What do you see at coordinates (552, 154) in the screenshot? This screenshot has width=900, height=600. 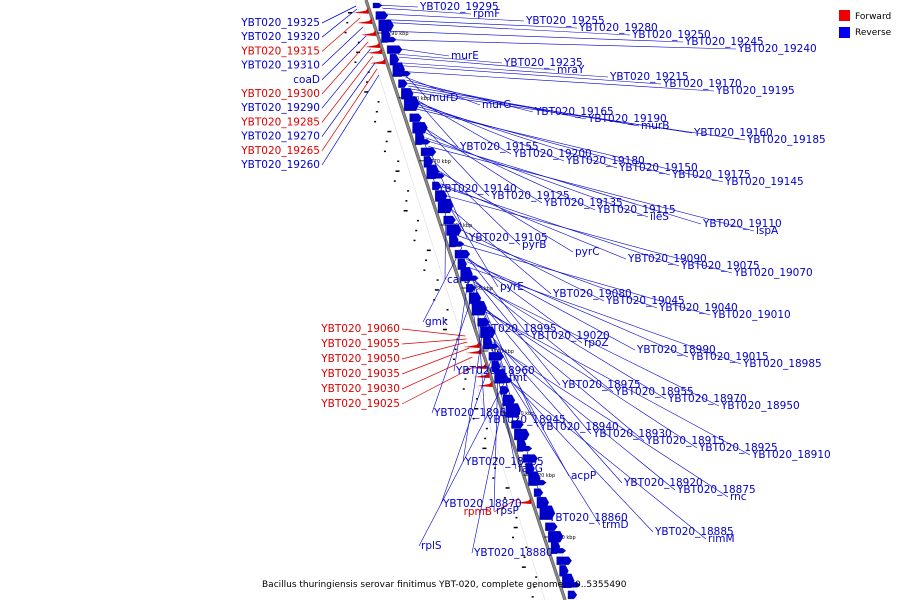 I see `gene-label: YBT020_19200` at bounding box center [552, 154].